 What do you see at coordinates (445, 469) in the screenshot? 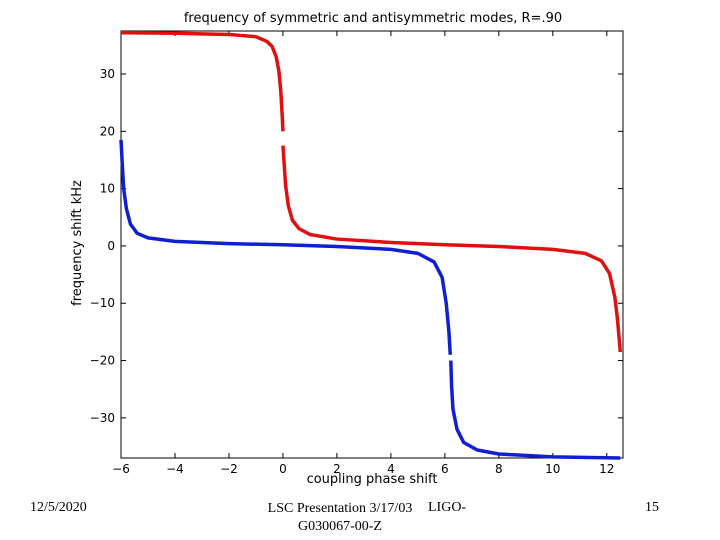
I see `x-tick-label-6: 6` at bounding box center [445, 469].